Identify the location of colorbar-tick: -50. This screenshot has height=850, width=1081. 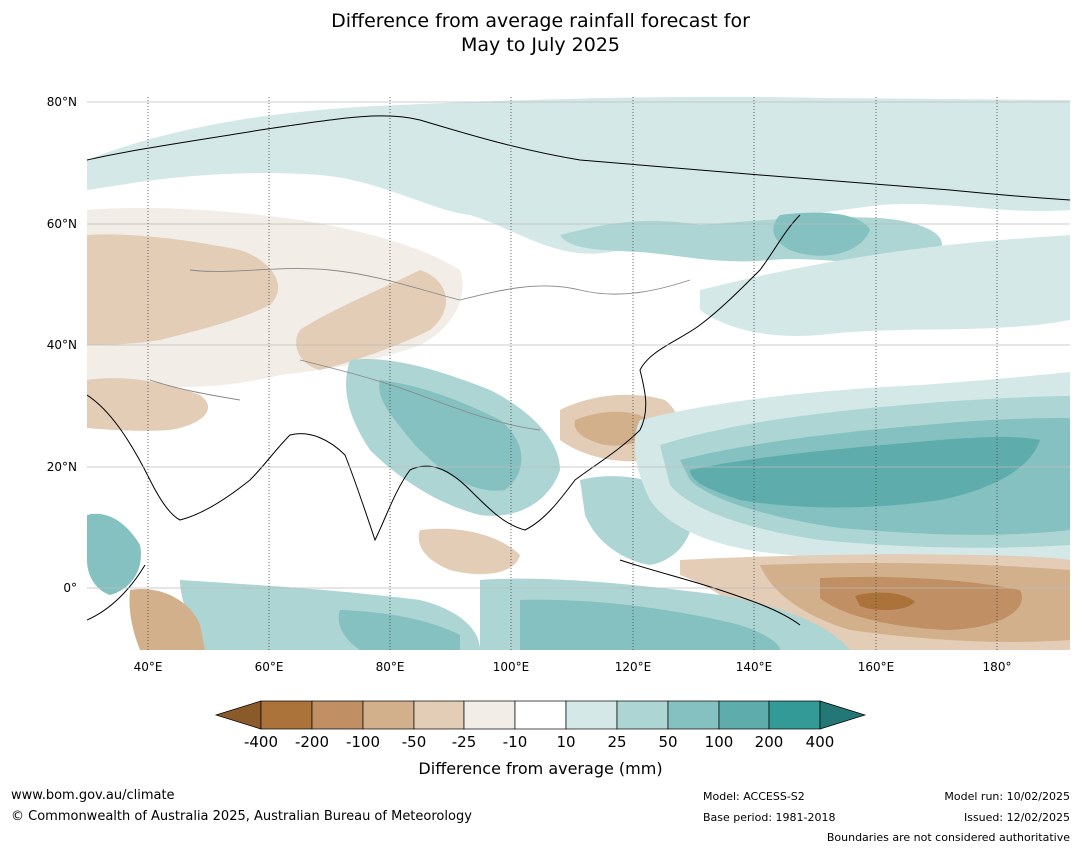
(414, 742).